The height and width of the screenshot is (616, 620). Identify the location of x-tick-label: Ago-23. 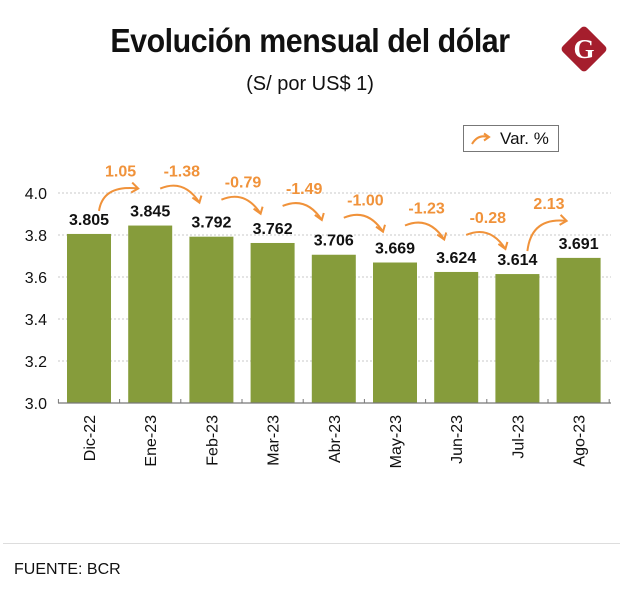
(580, 441).